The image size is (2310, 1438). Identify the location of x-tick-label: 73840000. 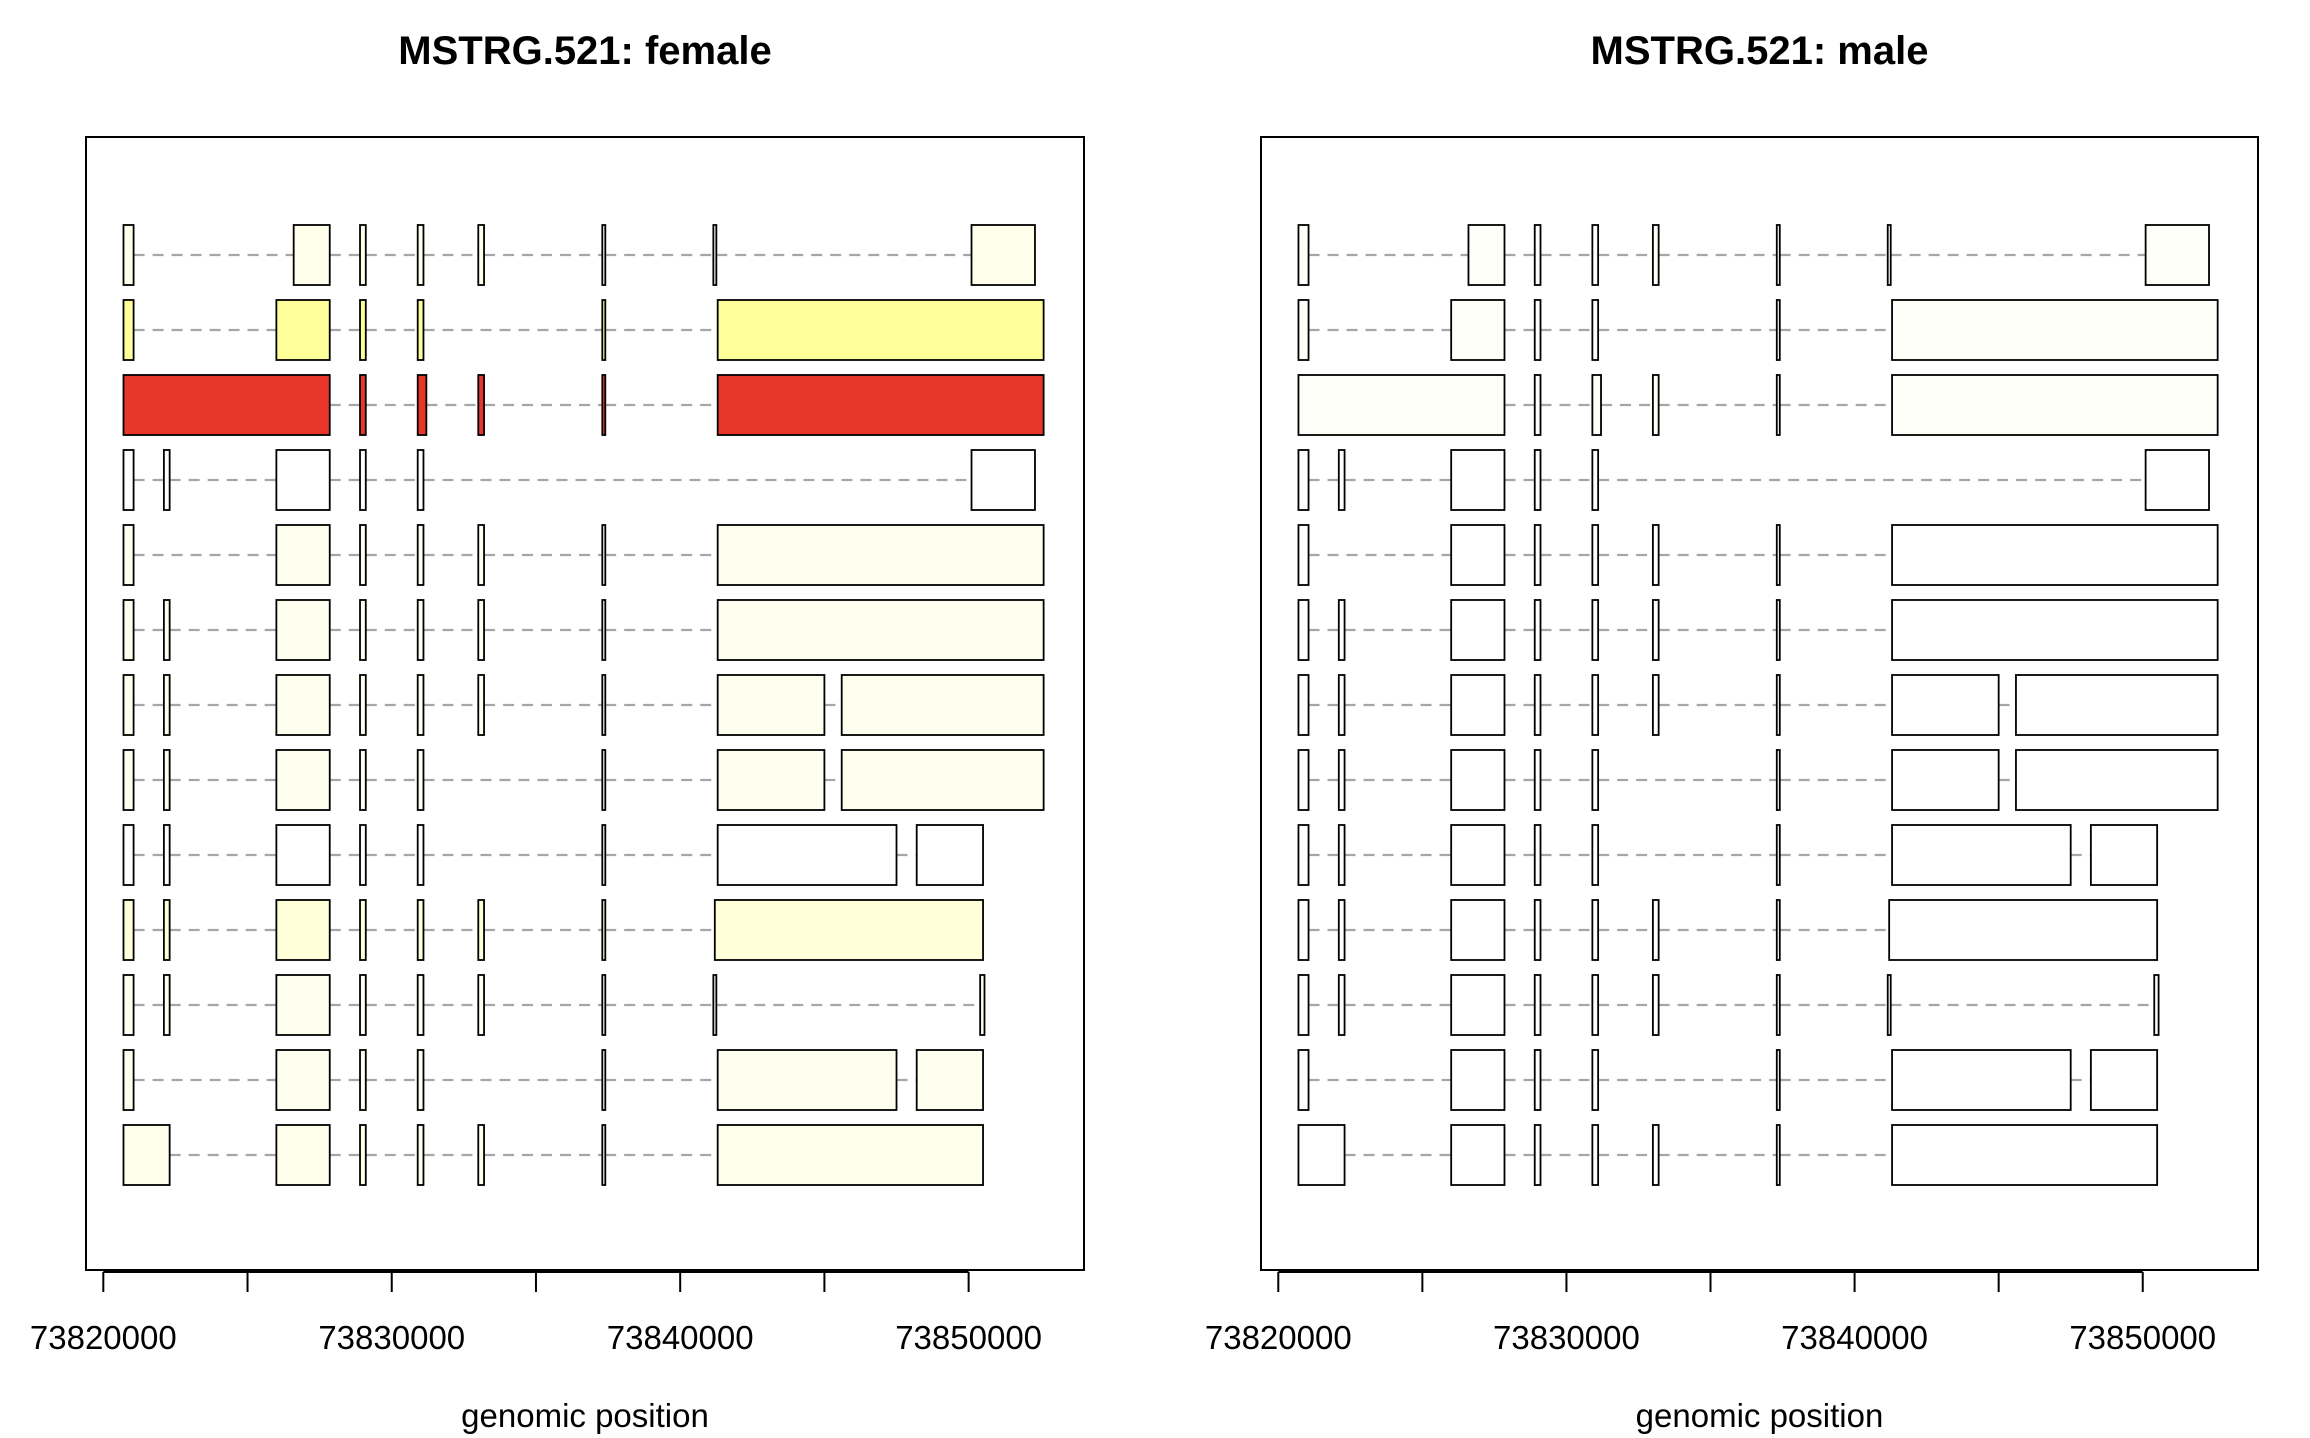
(1854, 1337).